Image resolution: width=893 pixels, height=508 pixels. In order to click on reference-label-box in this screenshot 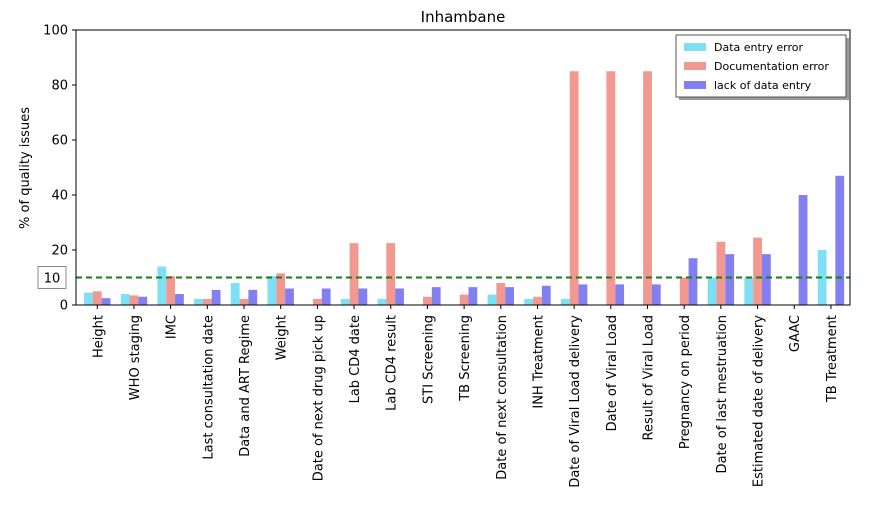, I will do `click(52, 277)`.